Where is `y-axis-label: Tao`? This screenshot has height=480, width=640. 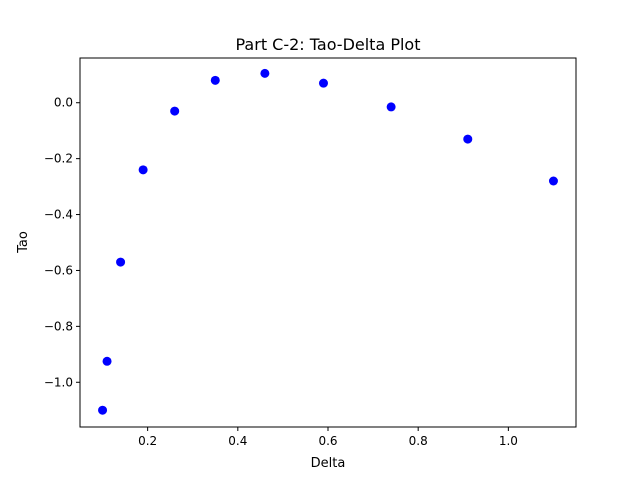 y-axis-label: Tao is located at coordinates (23, 242).